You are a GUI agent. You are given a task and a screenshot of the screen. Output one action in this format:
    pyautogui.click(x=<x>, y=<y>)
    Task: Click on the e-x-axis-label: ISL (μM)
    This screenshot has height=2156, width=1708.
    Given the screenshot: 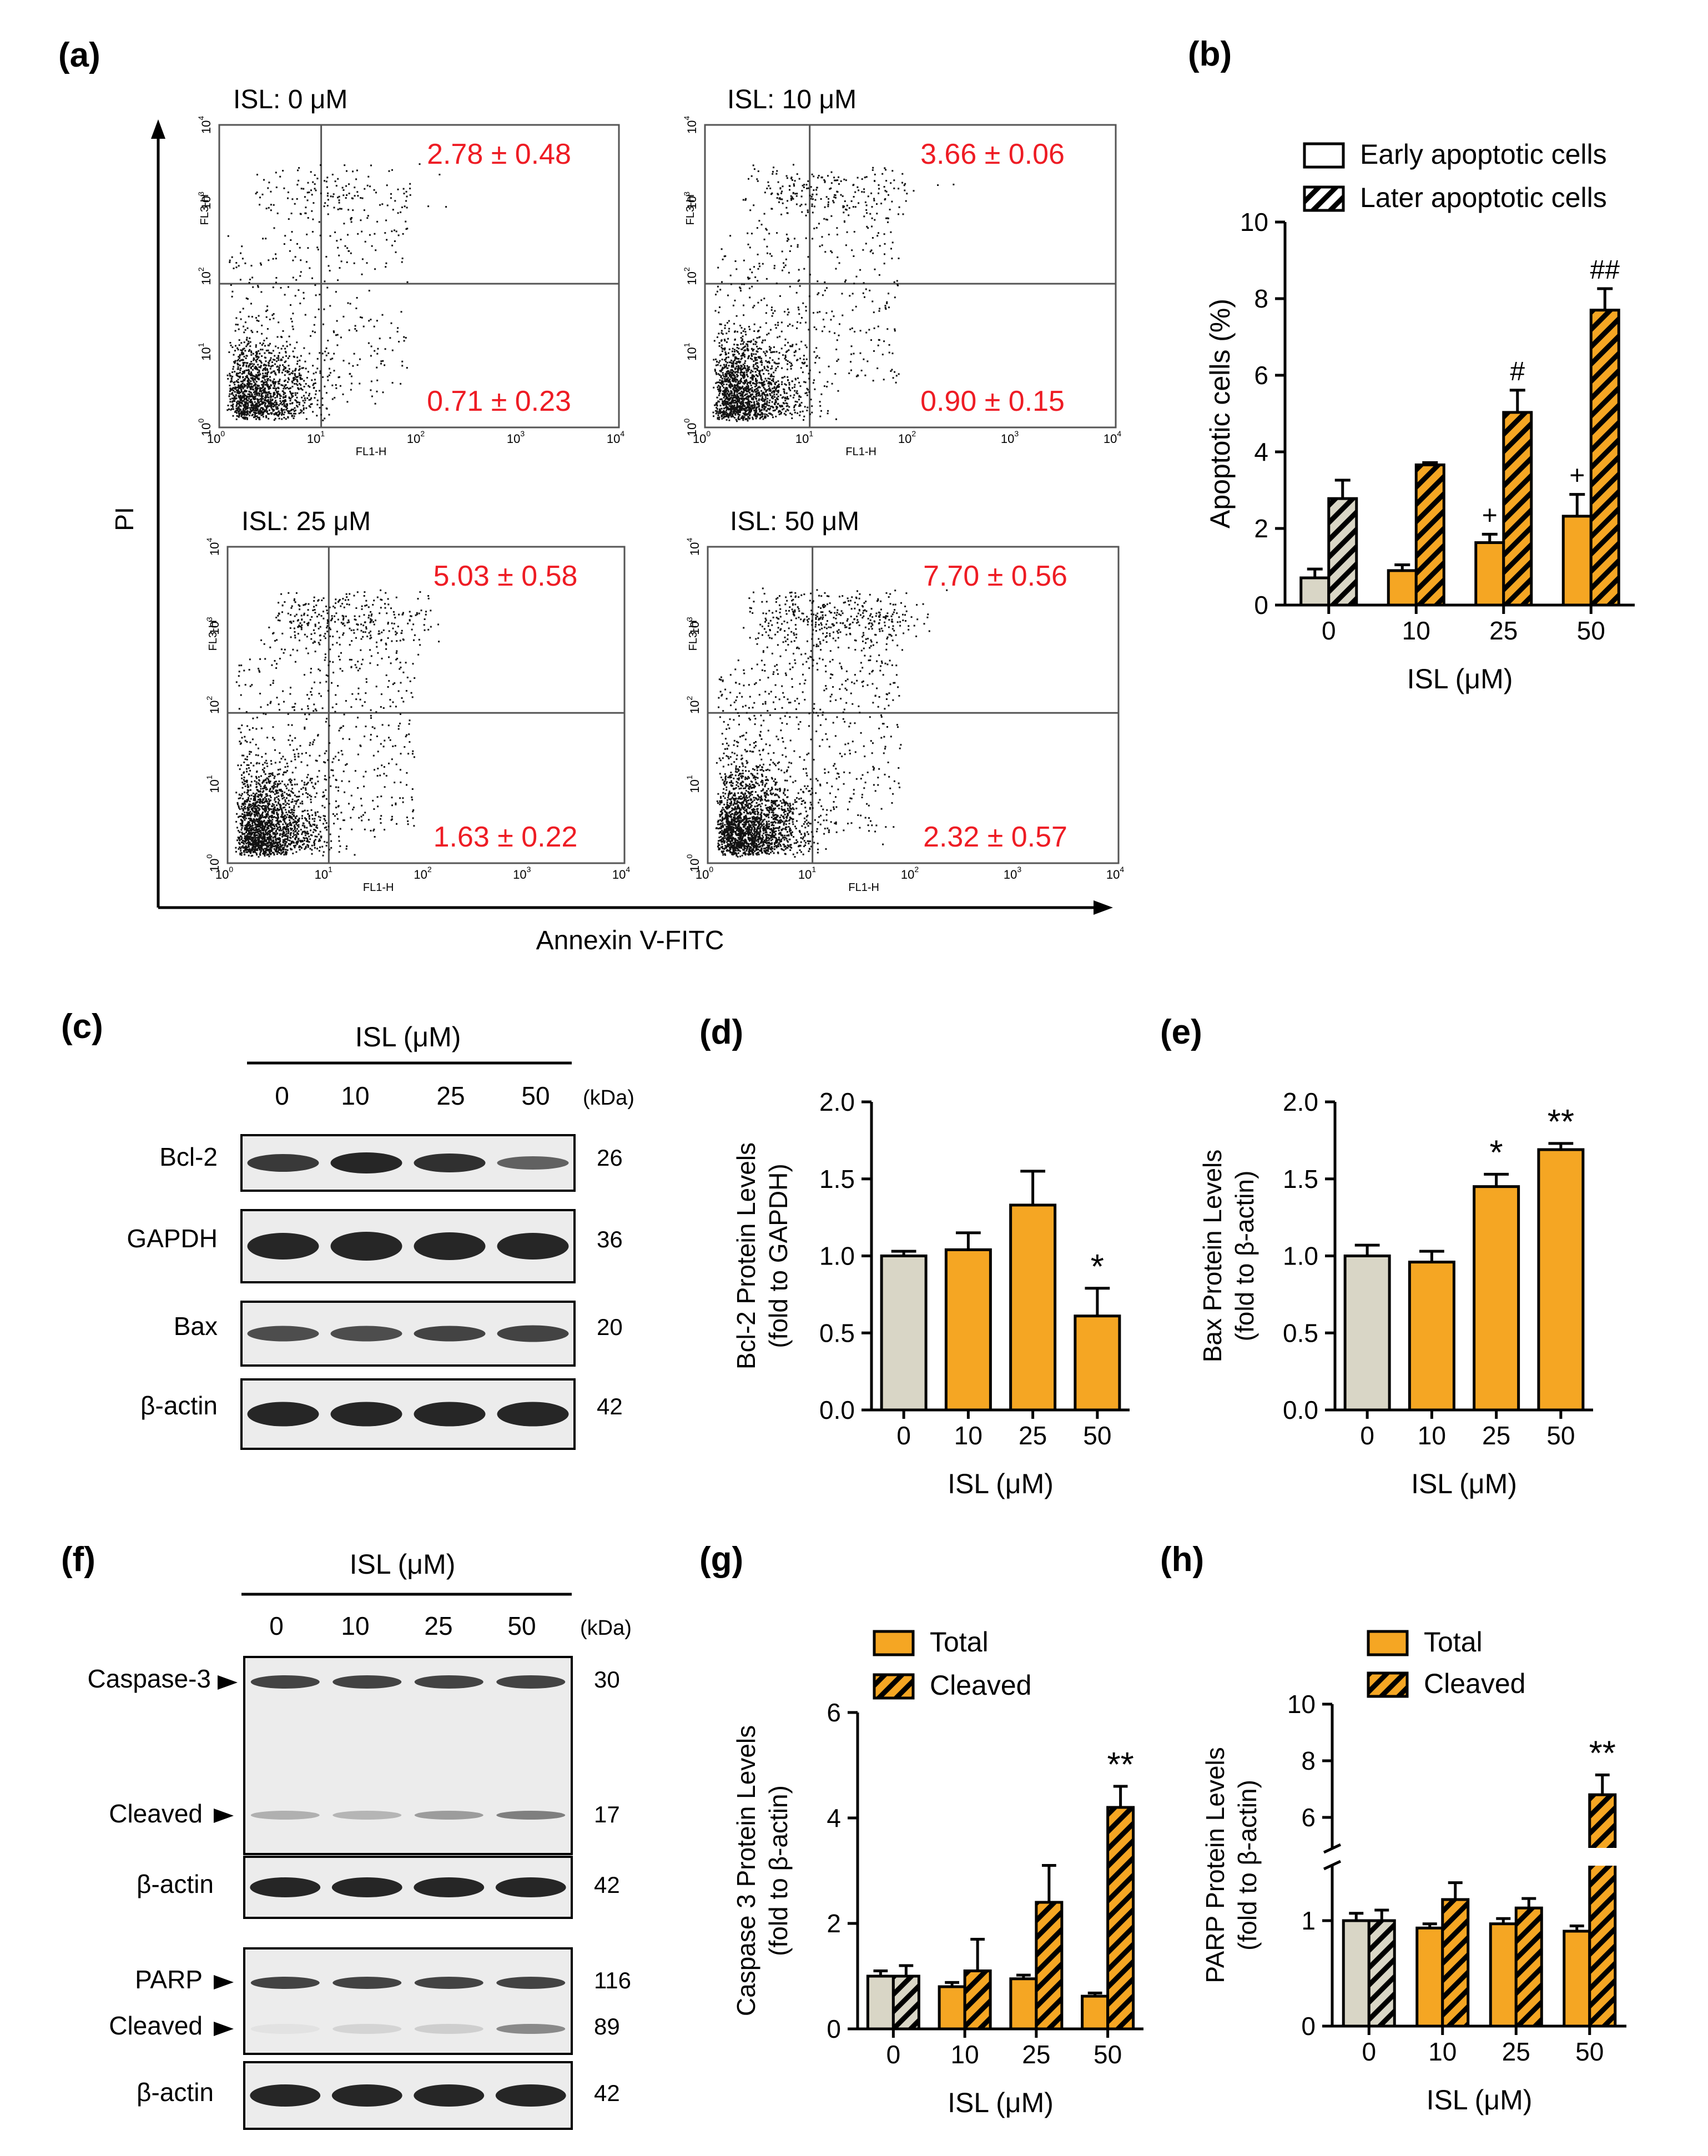 What is the action you would take?
    pyautogui.click(x=1464, y=1483)
    